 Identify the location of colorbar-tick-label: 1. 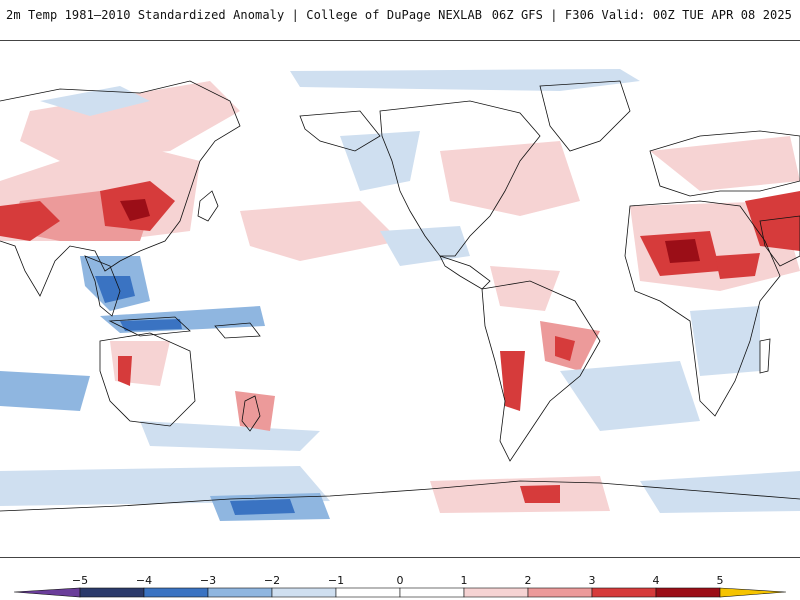
(464, 580).